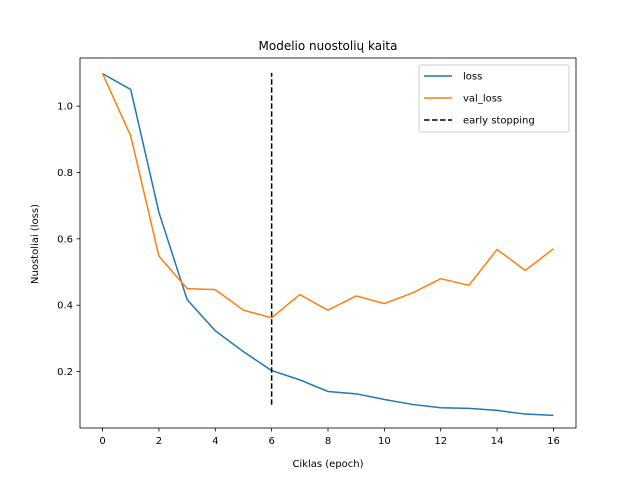 This screenshot has width=640, height=480. What do you see at coordinates (327, 464) in the screenshot?
I see `x-axis-title: Ciklas (epoch)` at bounding box center [327, 464].